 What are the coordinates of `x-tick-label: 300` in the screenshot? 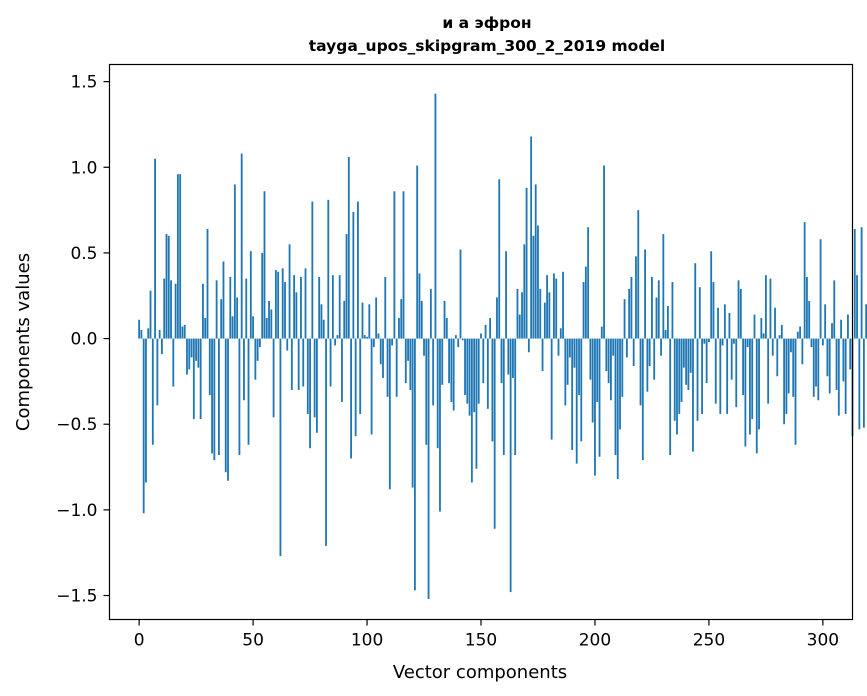 It's located at (823, 641).